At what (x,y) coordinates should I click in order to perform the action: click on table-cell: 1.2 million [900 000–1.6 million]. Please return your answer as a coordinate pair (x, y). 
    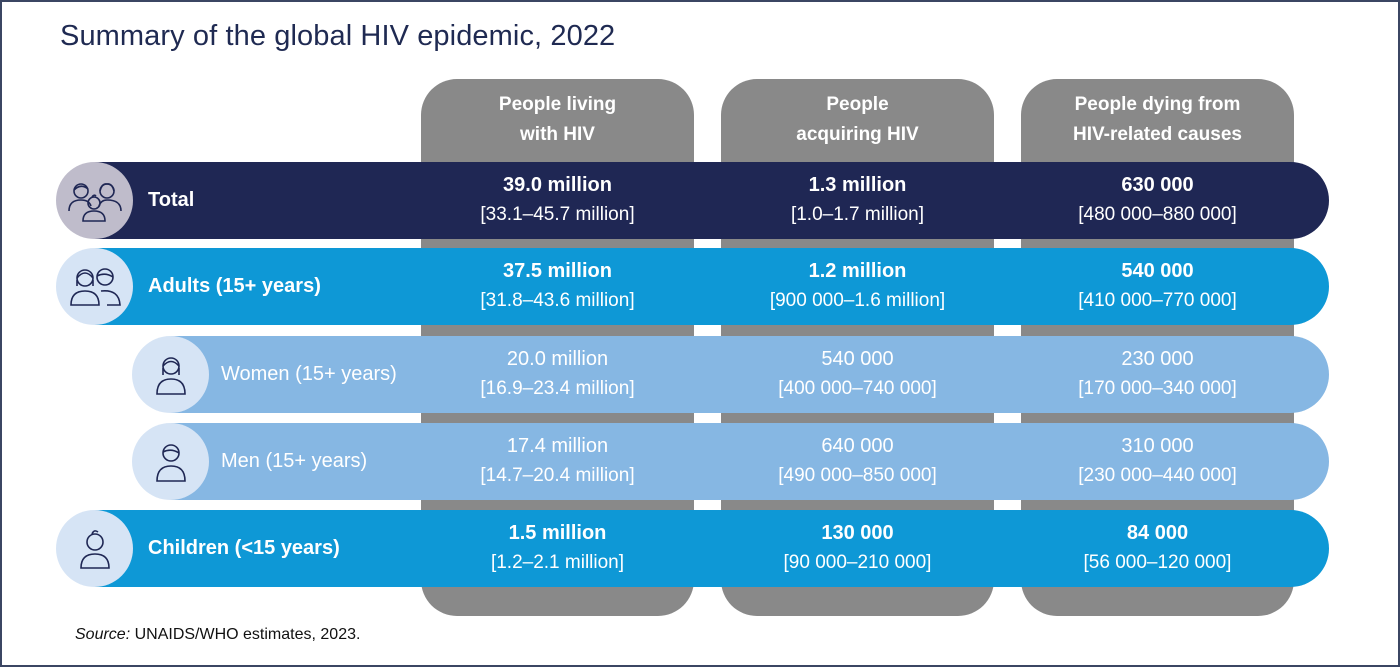
    Looking at the image, I should click on (857, 286).